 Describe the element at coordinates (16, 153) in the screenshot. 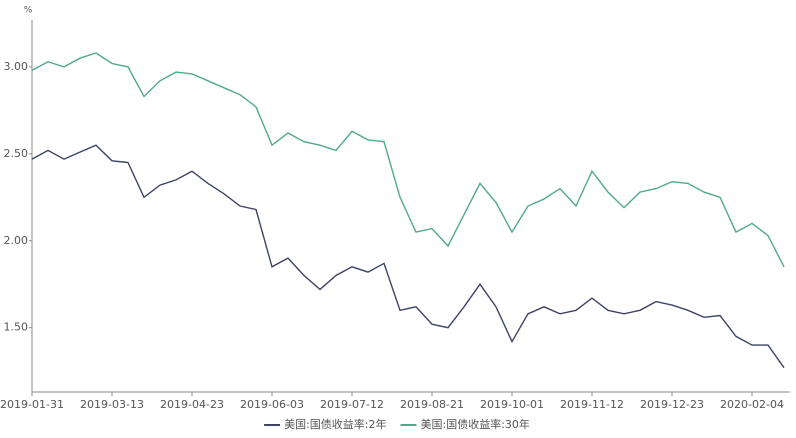

I see `y-tick-label: 2.50` at that location.